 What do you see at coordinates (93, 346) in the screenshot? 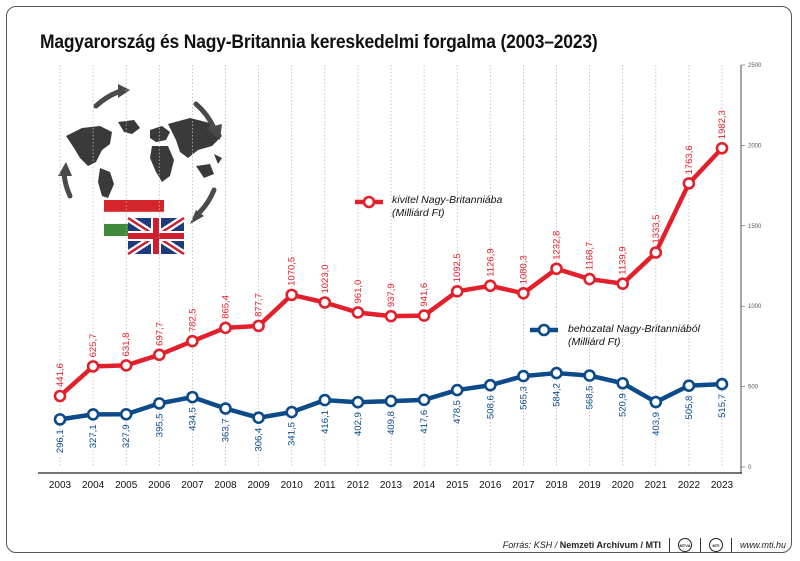
I see `data-label: 625,7` at bounding box center [93, 346].